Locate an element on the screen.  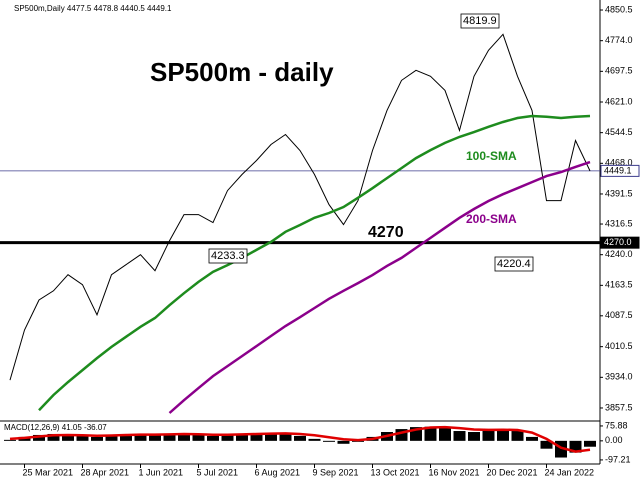
macd-label: MACD(12,26,9) 41.05 -36.07 is located at coordinates (55, 427).